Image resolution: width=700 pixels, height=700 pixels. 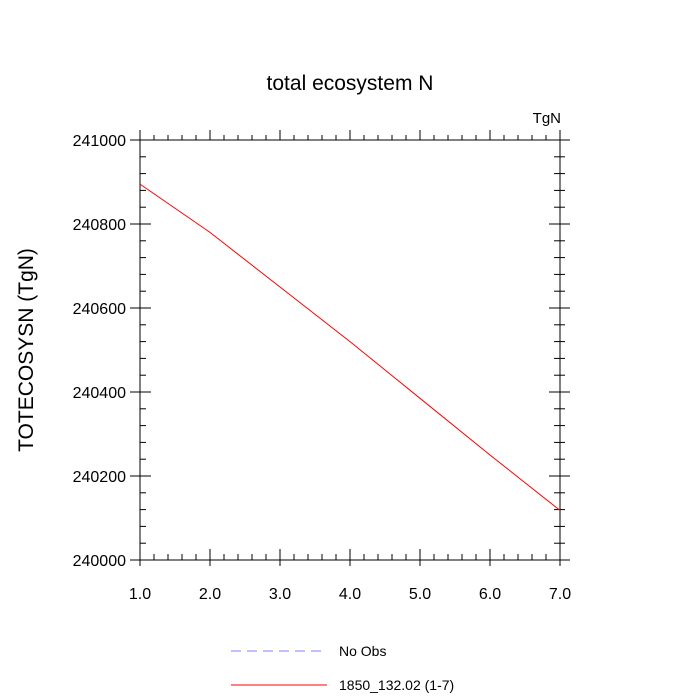 I want to click on legend: No Obs 1850_132.02 (1-7), so click(x=342, y=668).